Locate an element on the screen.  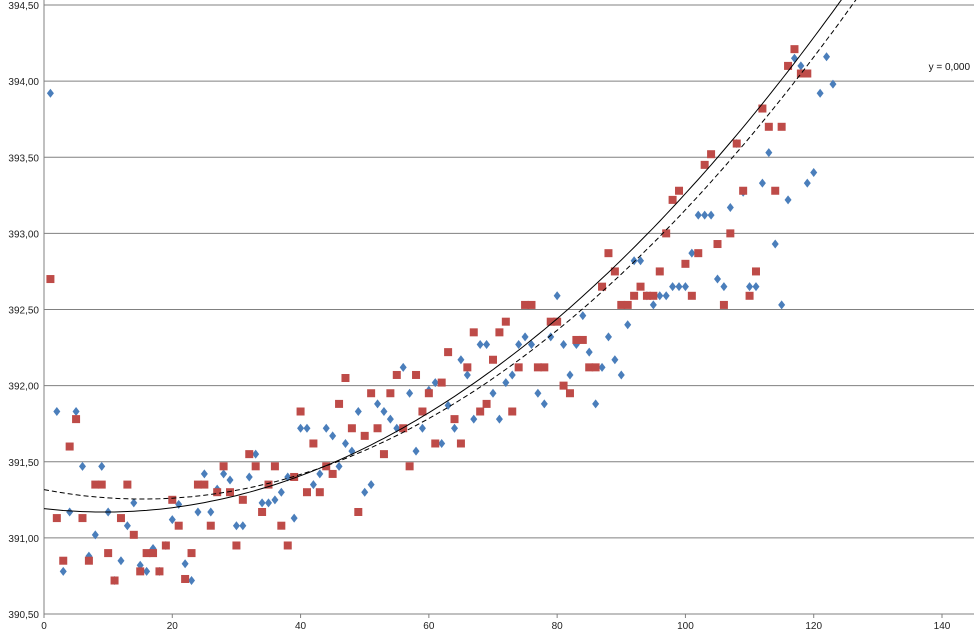
y-tick-label: 393,50 is located at coordinates (23, 158).